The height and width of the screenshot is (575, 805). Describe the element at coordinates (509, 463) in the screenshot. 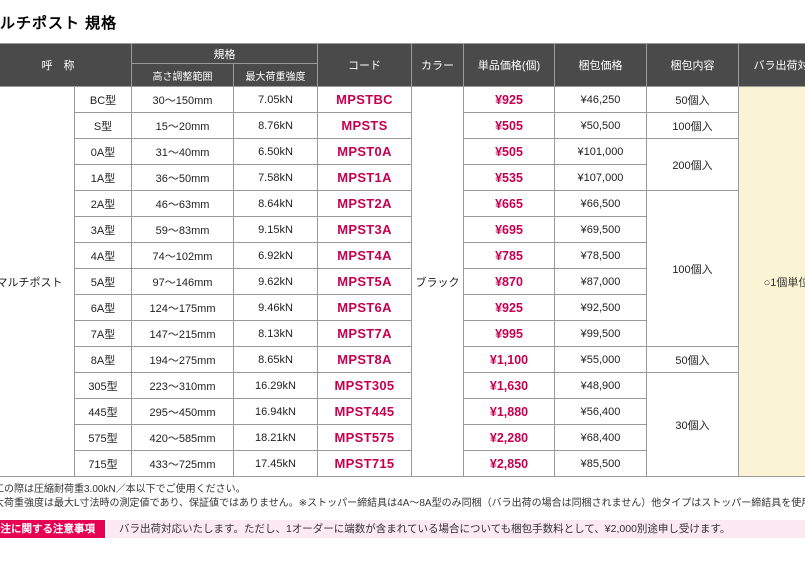

I see `unit-price-cell: ¥2,850` at that location.